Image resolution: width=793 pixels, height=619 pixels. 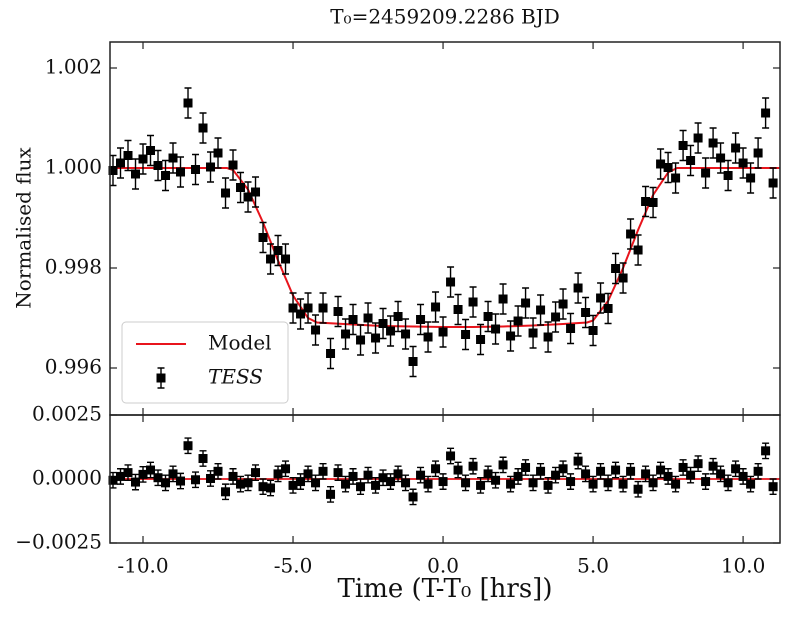 What do you see at coordinates (743, 566) in the screenshot?
I see `x-tick-label: 10.0` at bounding box center [743, 566].